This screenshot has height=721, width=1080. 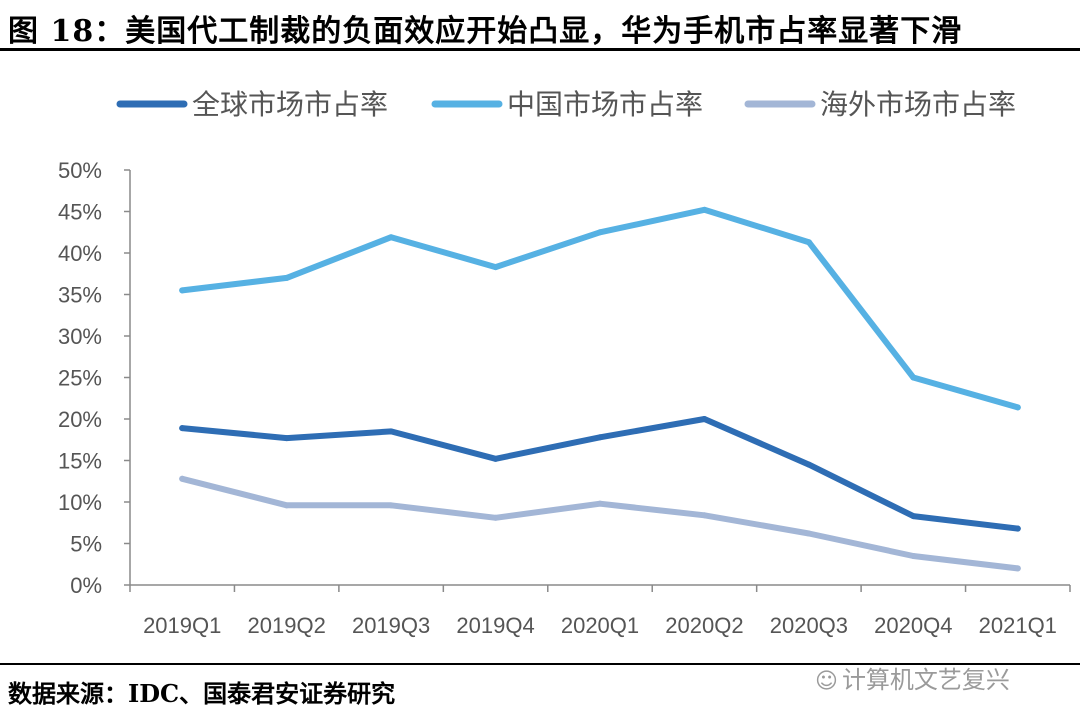 I want to click on legend-label: 海外市场市占率, so click(x=918, y=104).